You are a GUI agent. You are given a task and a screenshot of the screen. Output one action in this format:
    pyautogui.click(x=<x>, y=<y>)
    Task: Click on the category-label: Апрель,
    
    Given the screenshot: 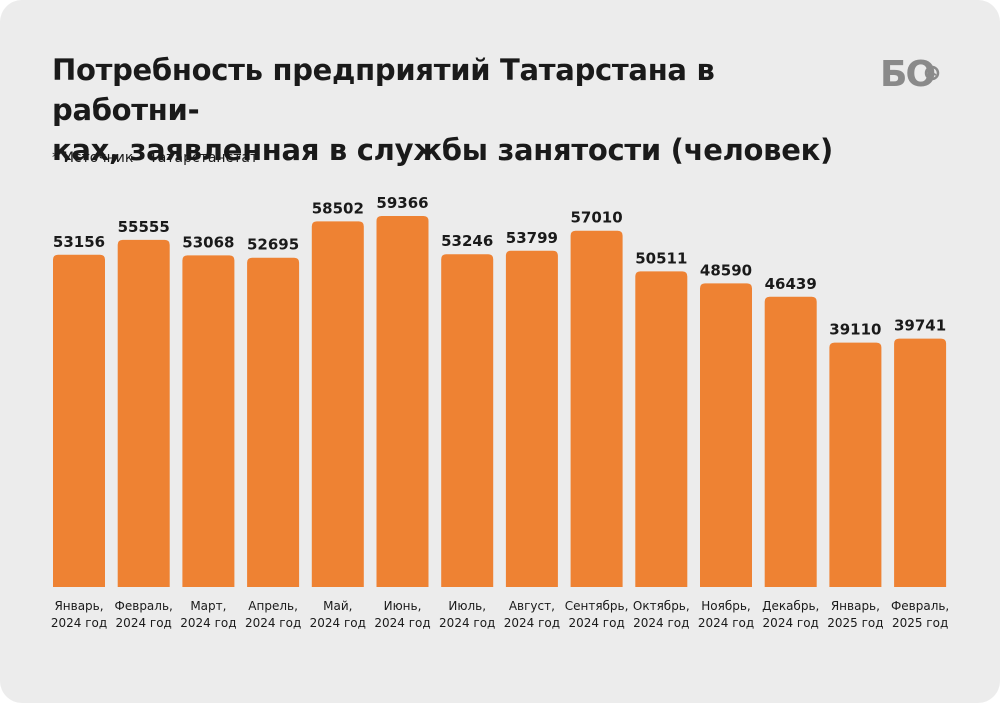 What is the action you would take?
    pyautogui.click(x=273, y=606)
    